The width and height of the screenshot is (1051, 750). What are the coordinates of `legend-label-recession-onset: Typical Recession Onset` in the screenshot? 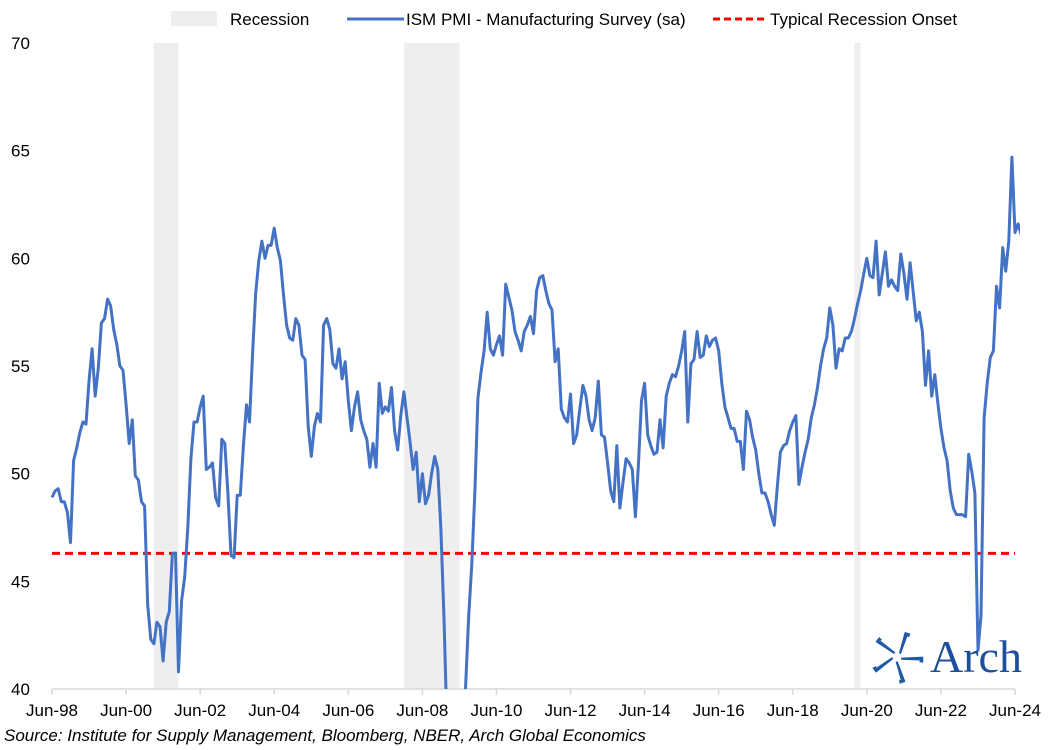 It's located at (863, 19).